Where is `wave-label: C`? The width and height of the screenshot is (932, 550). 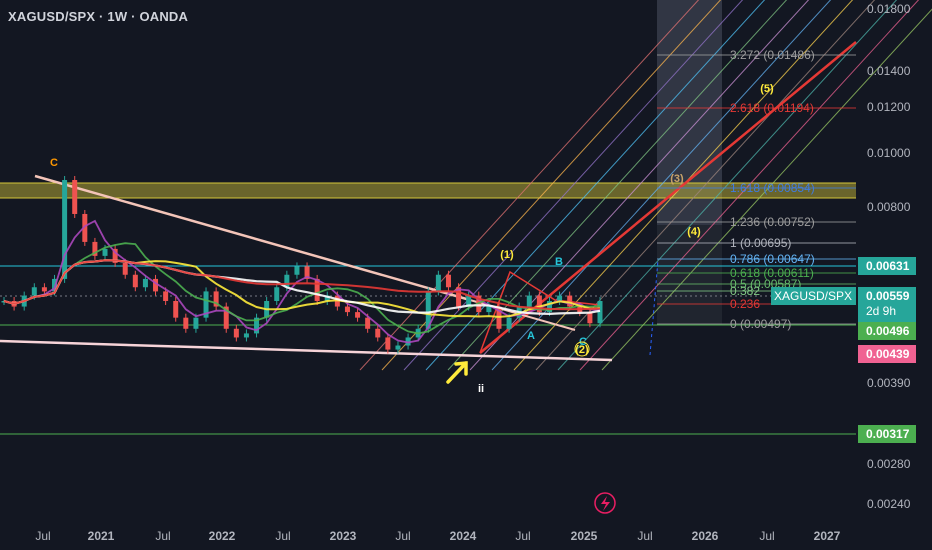
wave-label: C is located at coordinates (54, 163).